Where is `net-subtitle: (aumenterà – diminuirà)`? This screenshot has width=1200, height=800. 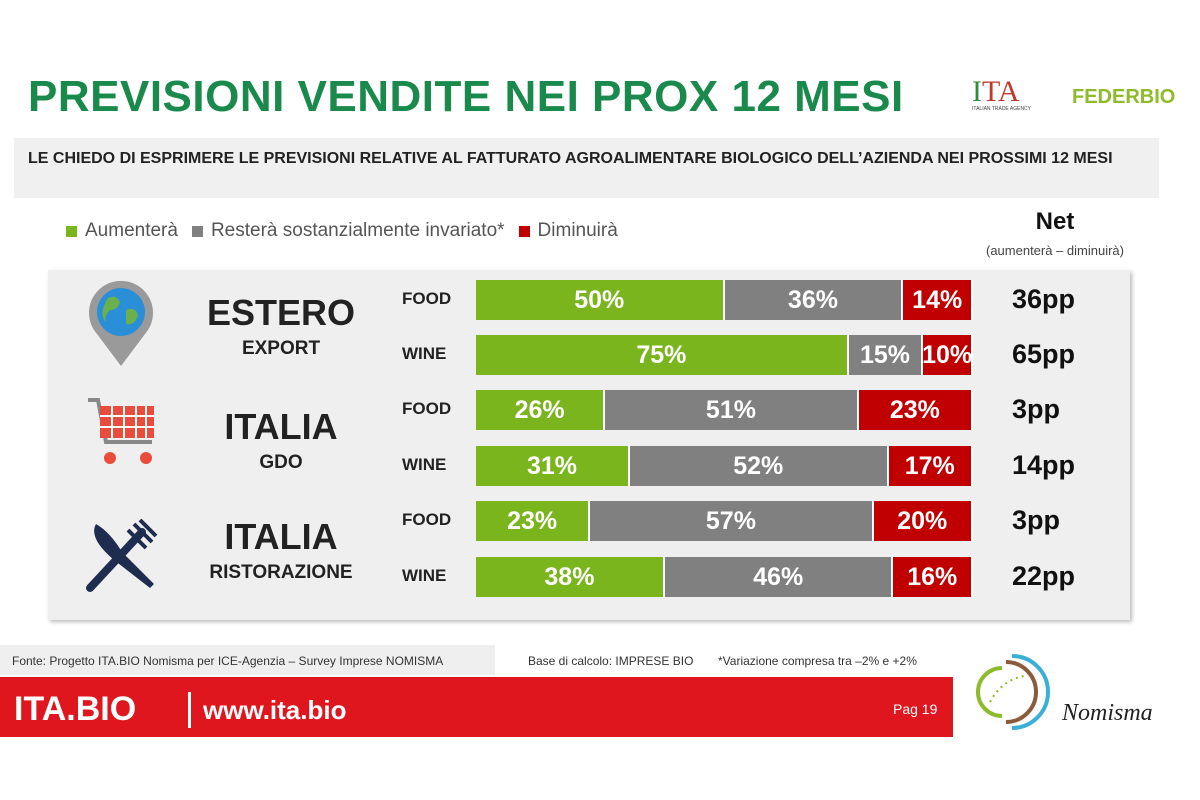 net-subtitle: (aumenterà – diminuirà) is located at coordinates (1054, 250).